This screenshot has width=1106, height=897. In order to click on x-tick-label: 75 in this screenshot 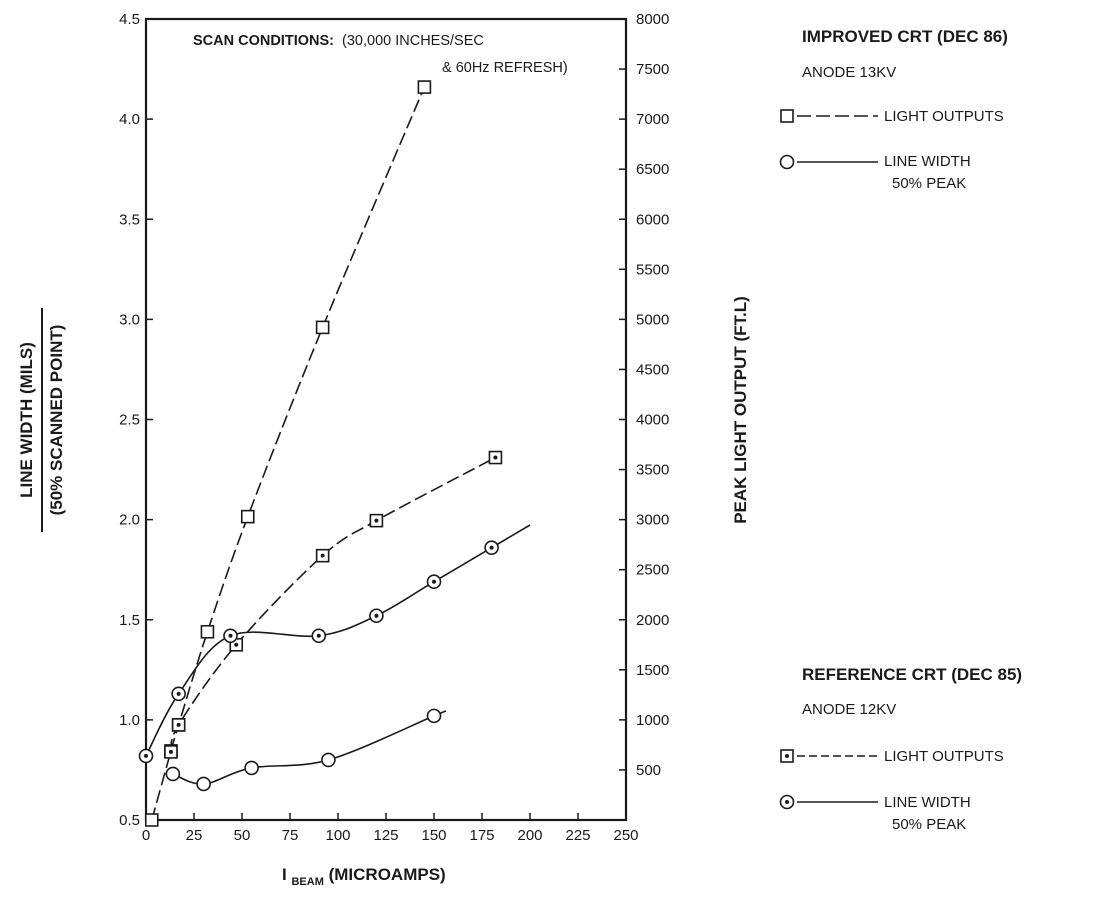, I will do `click(290, 835)`.